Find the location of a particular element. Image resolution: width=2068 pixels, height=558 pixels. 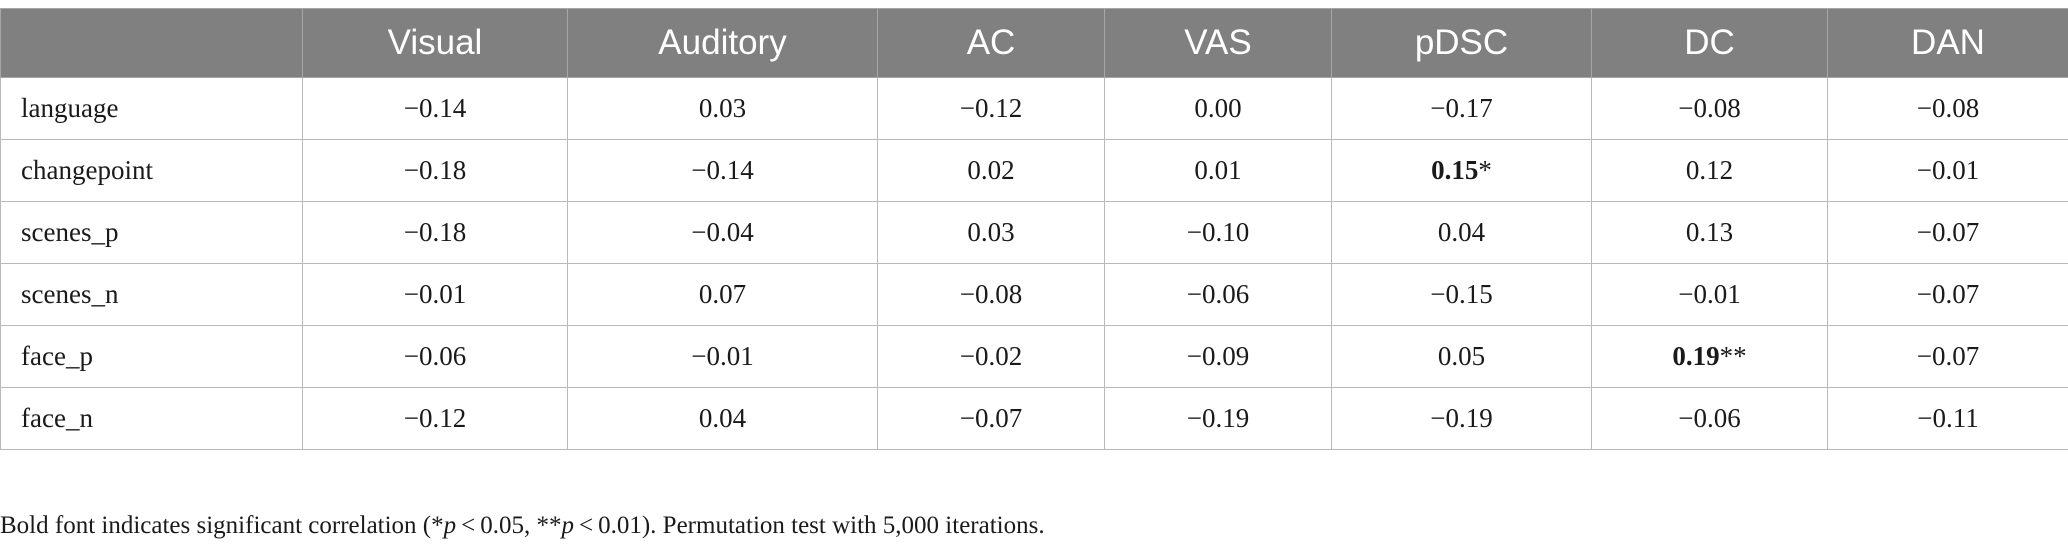

cell-value: 0.01 is located at coordinates (1218, 170).